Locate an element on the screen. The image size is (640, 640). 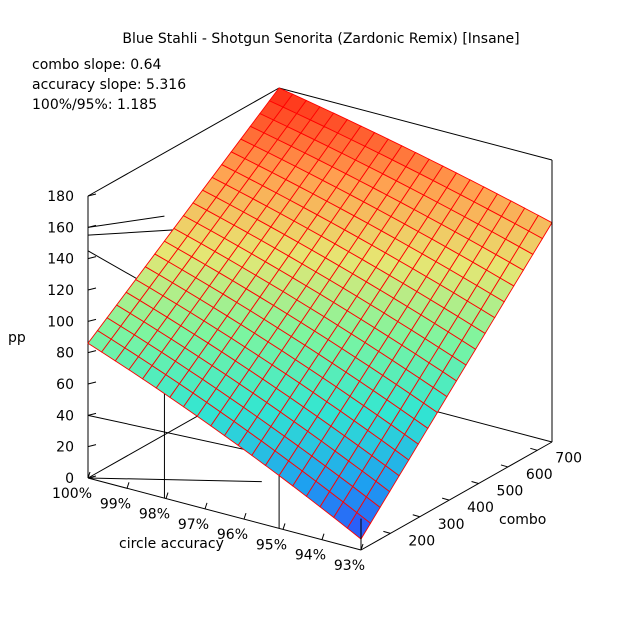
z-tick-label: 180 is located at coordinates (60, 197).